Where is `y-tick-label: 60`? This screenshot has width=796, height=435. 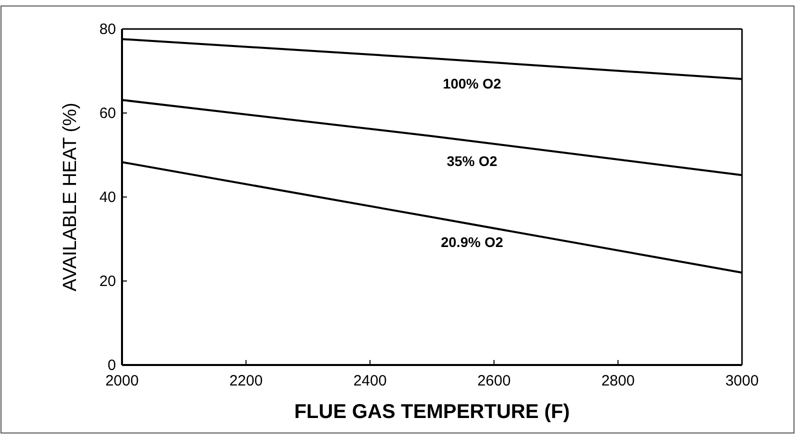
y-tick-label: 60 is located at coordinates (107, 113).